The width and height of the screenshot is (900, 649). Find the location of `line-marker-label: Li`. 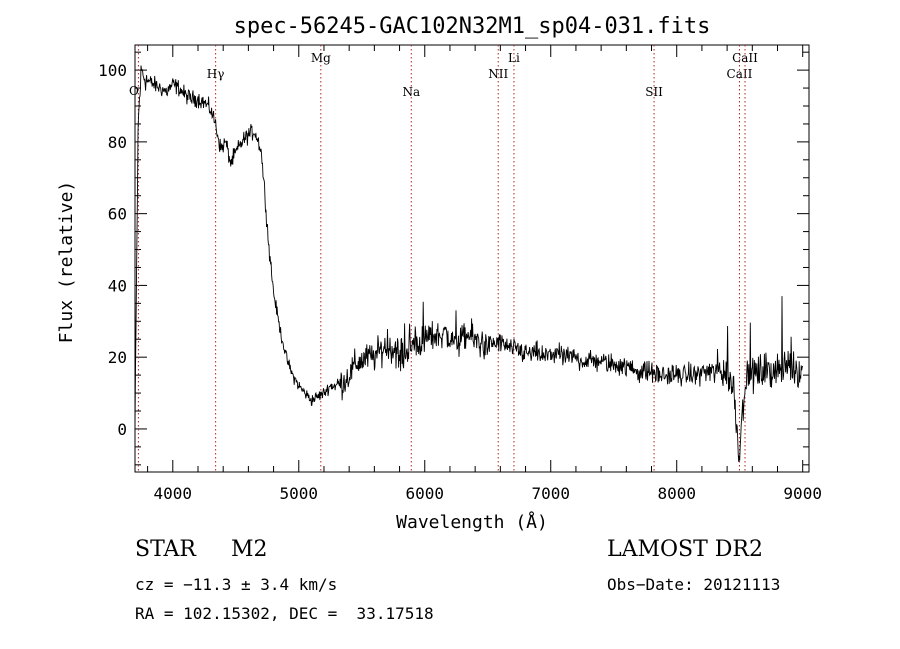

line-marker-label: Li is located at coordinates (514, 58).